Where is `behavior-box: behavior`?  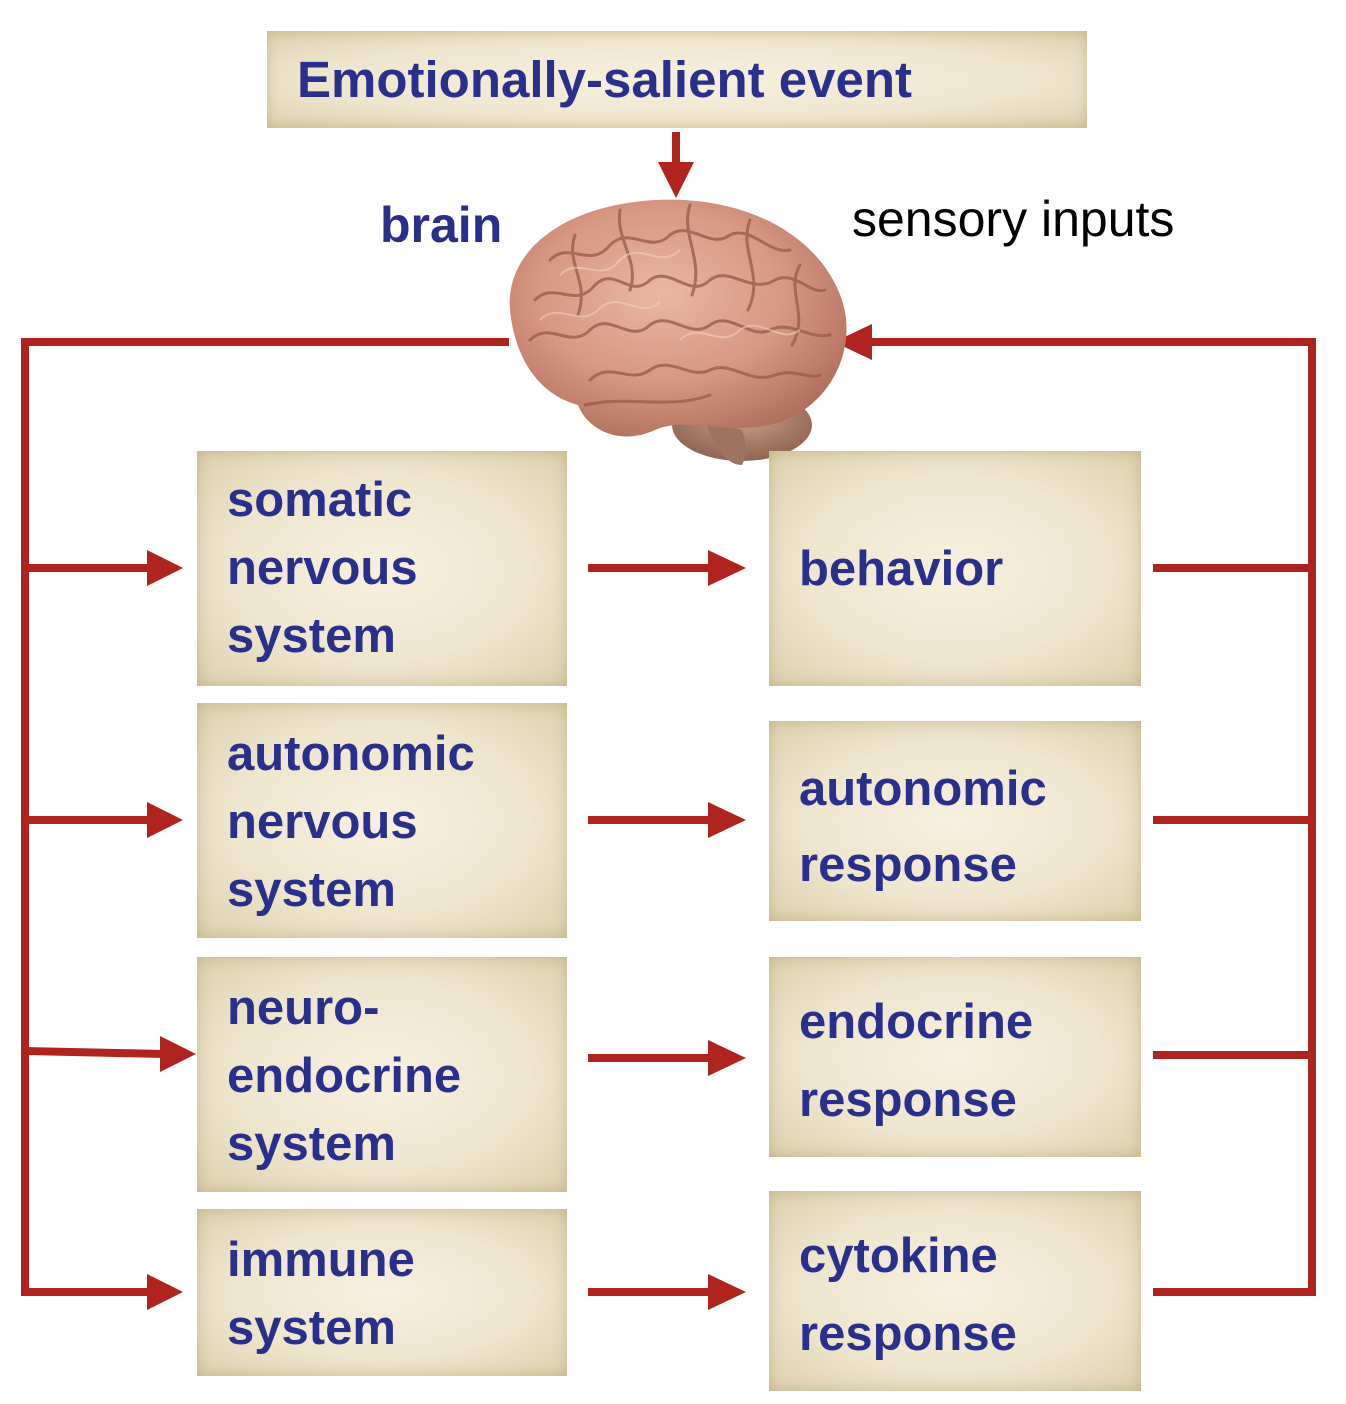 behavior-box: behavior is located at coordinates (955, 568).